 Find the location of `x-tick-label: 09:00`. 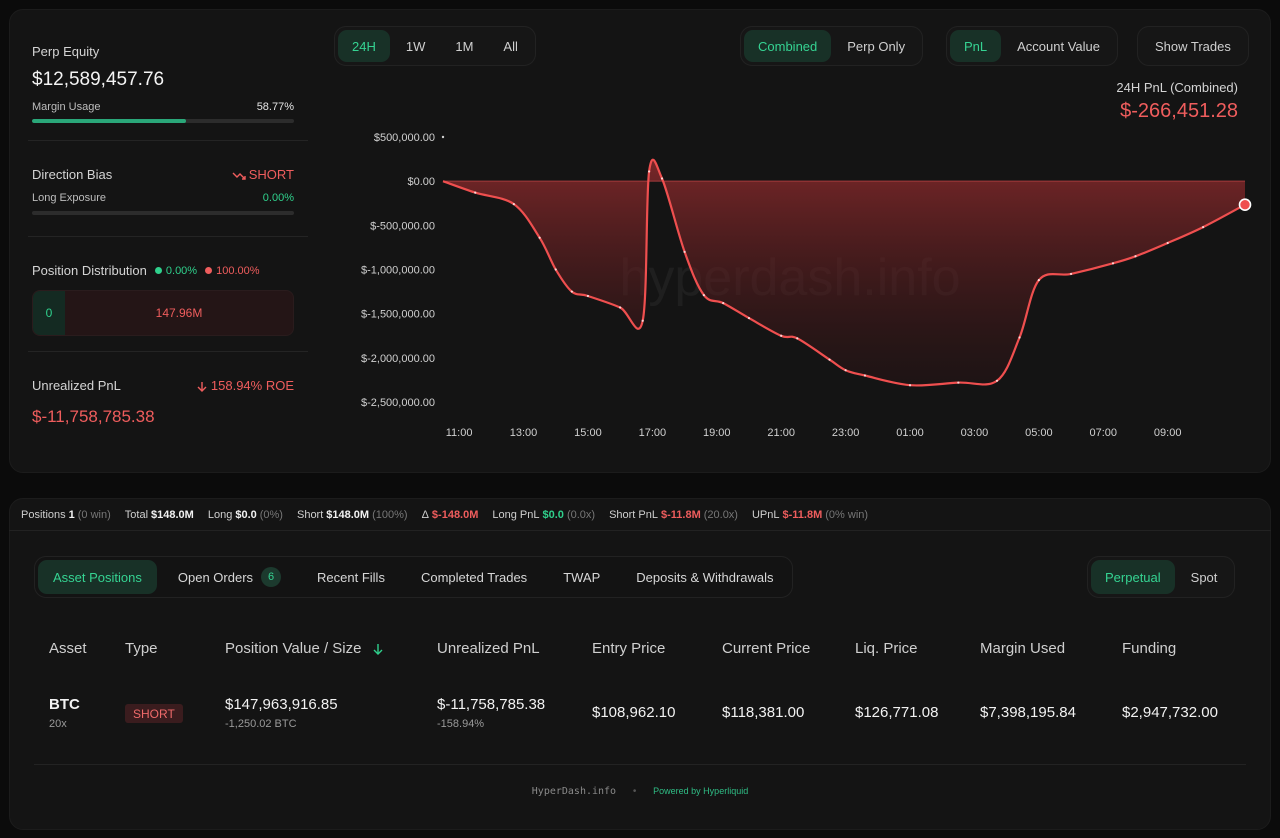

x-tick-label: 09:00 is located at coordinates (1168, 433).